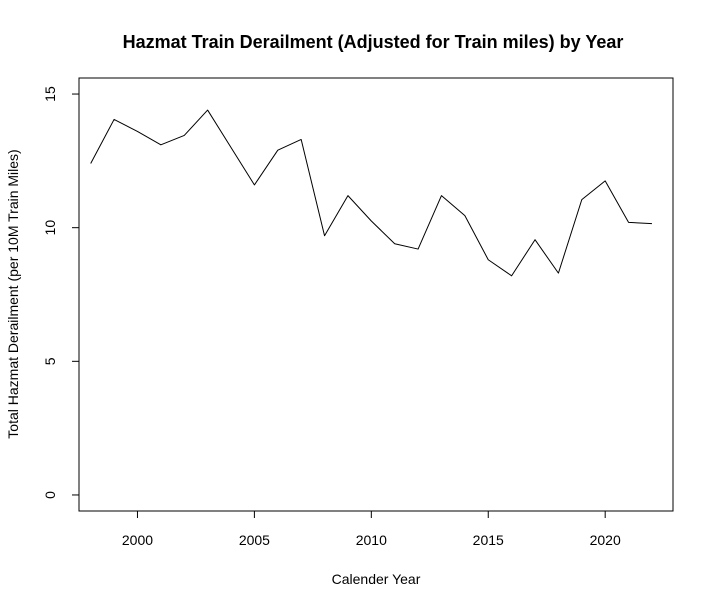 This screenshot has height=609, width=714. What do you see at coordinates (488, 540) in the screenshot?
I see `x-tick-label-3: 2015` at bounding box center [488, 540].